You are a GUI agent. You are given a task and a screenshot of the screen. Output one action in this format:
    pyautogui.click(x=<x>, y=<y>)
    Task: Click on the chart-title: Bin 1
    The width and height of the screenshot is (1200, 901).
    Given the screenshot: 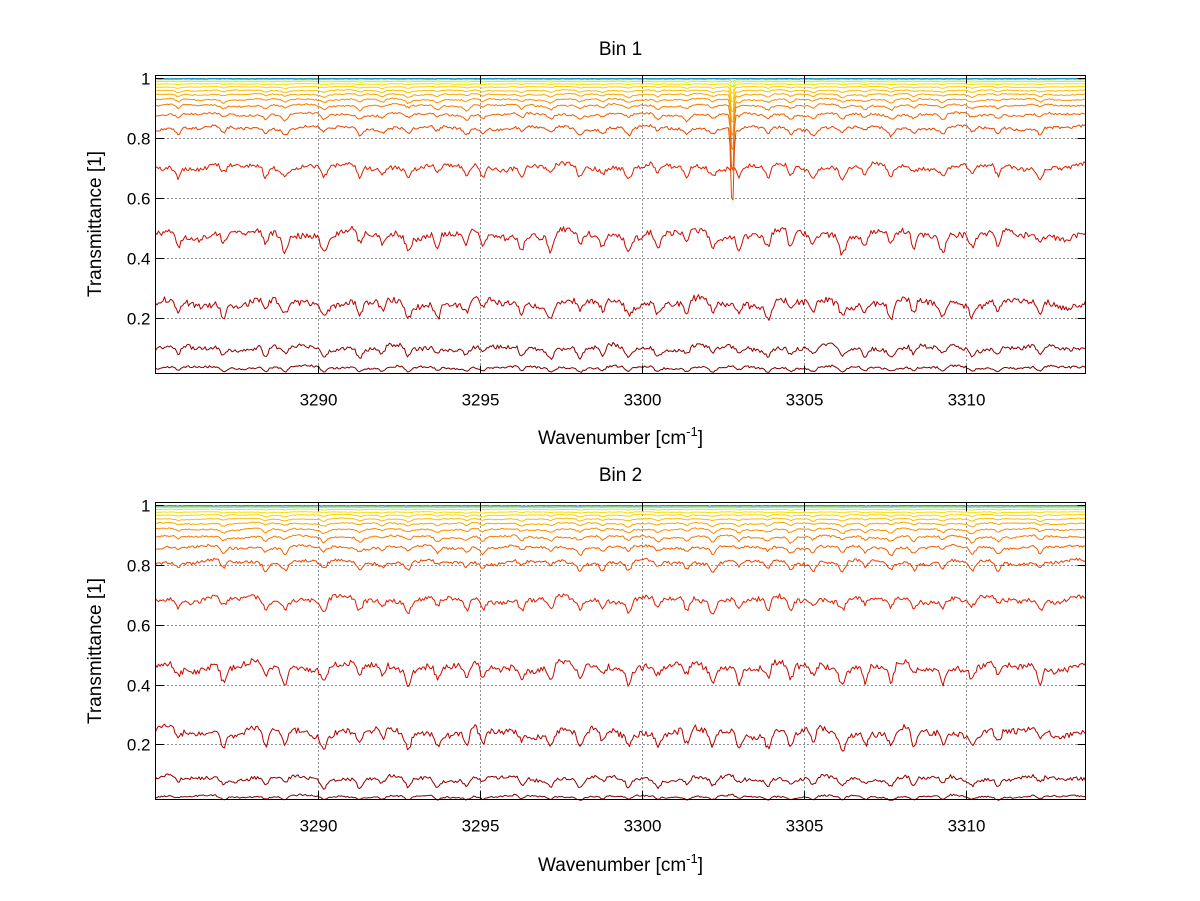 What is the action you would take?
    pyautogui.click(x=620, y=49)
    